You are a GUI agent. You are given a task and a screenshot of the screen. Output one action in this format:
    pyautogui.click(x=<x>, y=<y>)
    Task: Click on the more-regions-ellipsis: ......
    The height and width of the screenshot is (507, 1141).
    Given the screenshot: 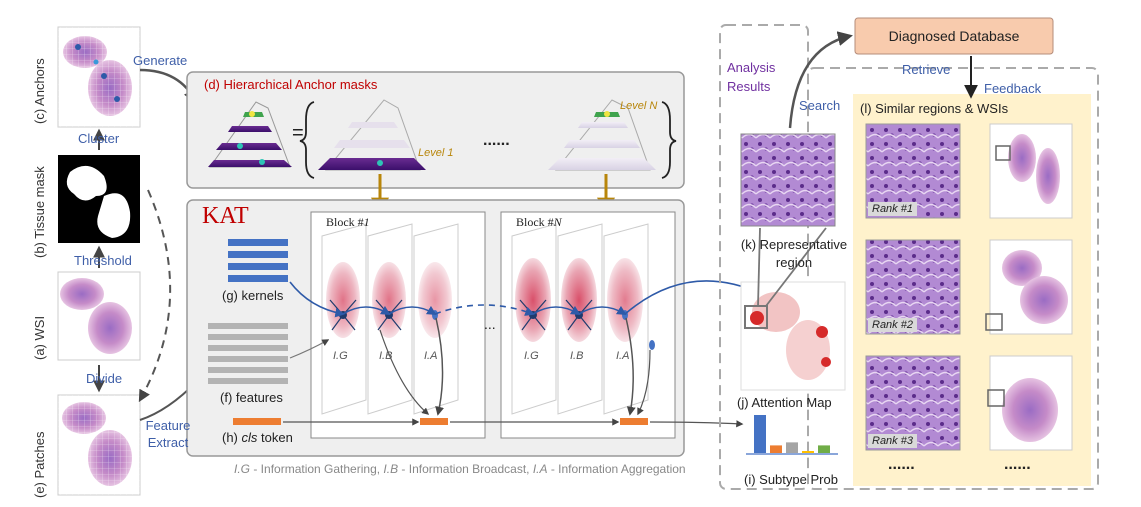 What is the action you would take?
    pyautogui.click(x=901, y=464)
    